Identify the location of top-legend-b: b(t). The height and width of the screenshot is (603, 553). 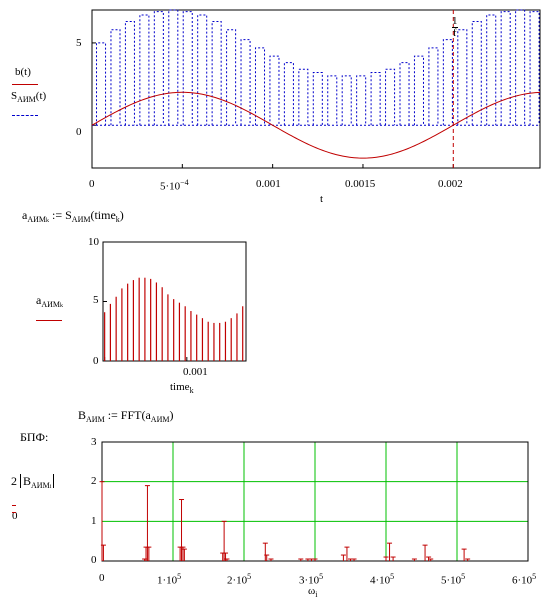
(23, 72).